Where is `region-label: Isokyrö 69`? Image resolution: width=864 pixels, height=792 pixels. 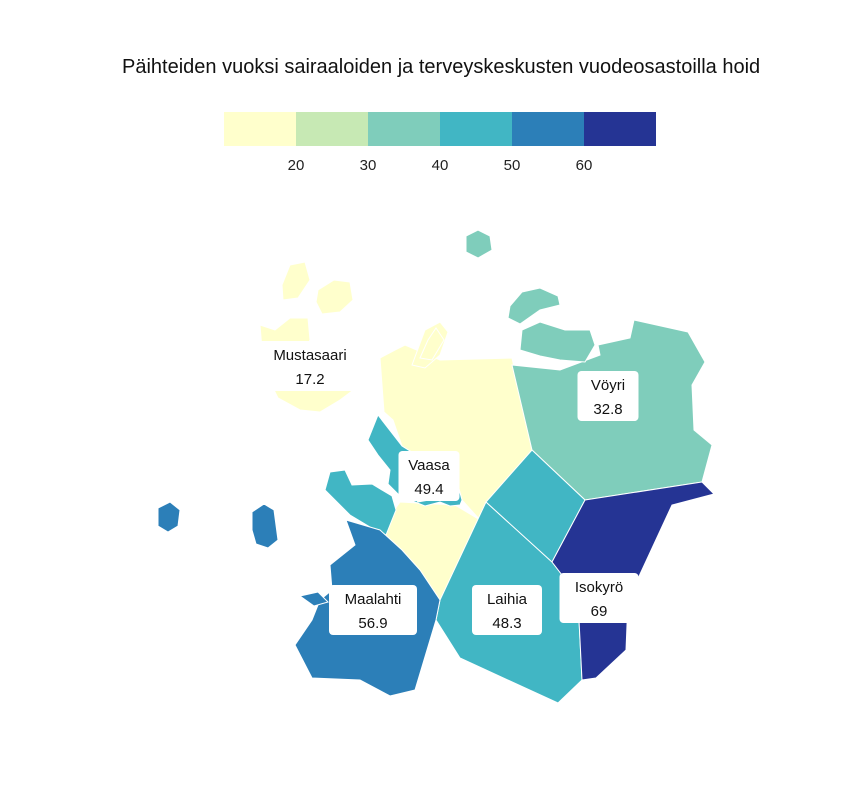 region-label: Isokyrö 69 is located at coordinates (599, 598).